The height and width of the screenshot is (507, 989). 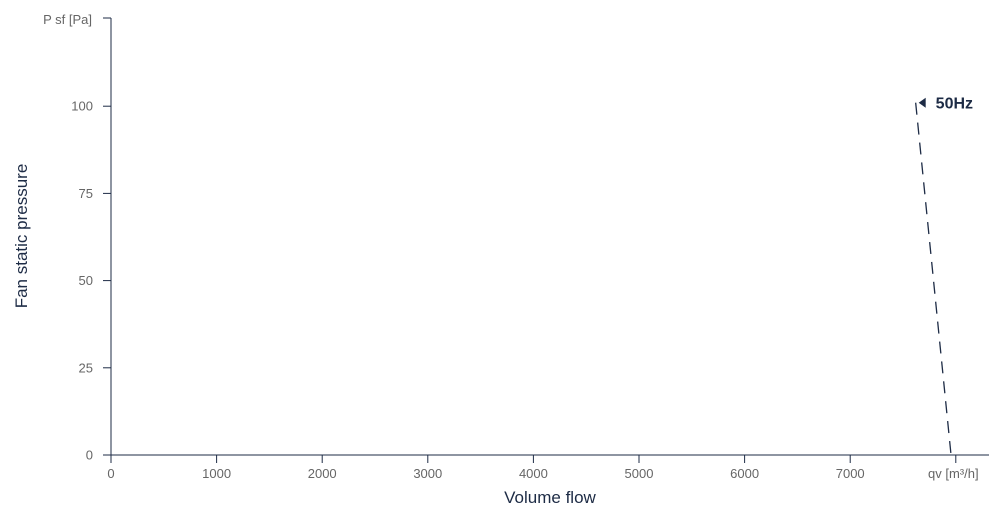 What do you see at coordinates (89, 455) in the screenshot?
I see `y-tick-label: 0` at bounding box center [89, 455].